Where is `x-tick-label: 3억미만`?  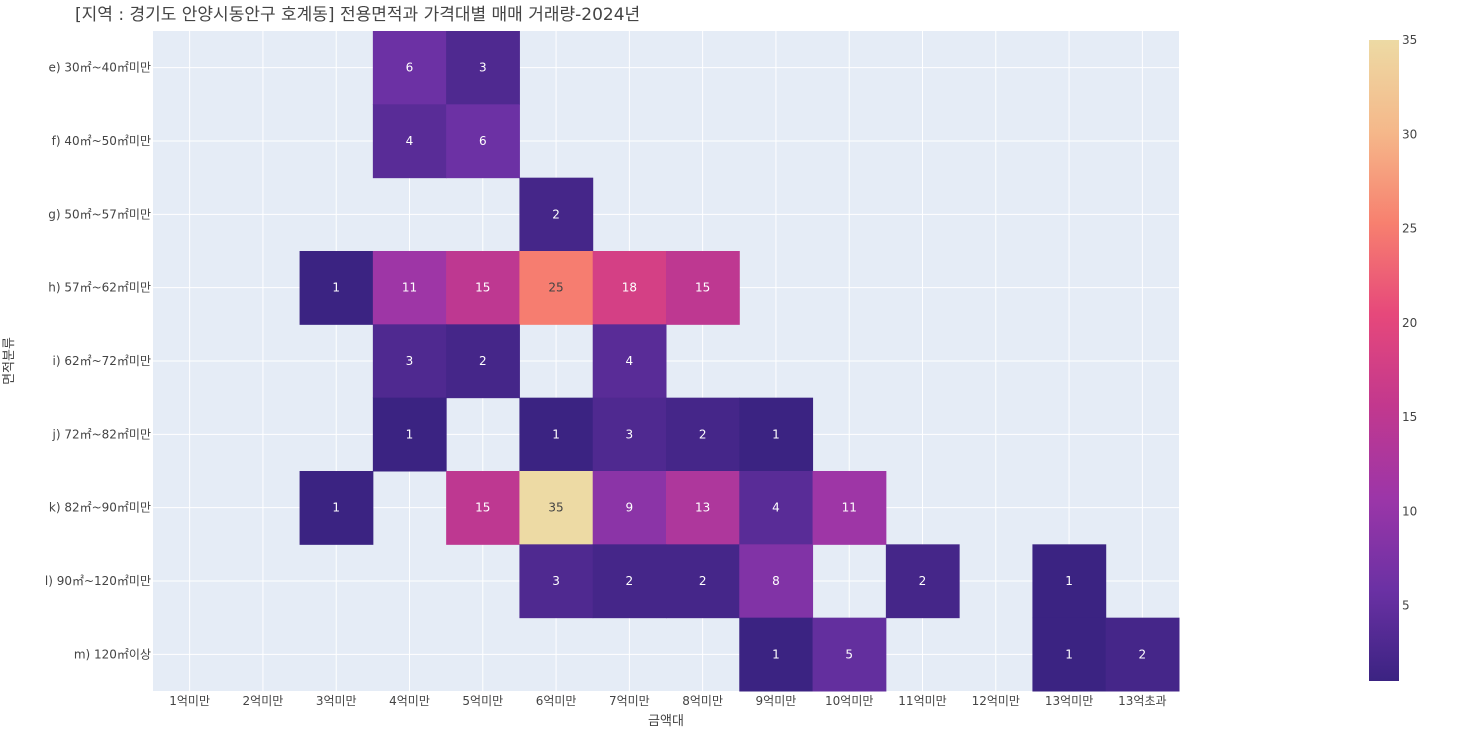
x-tick-label: 3억미만 is located at coordinates (336, 701).